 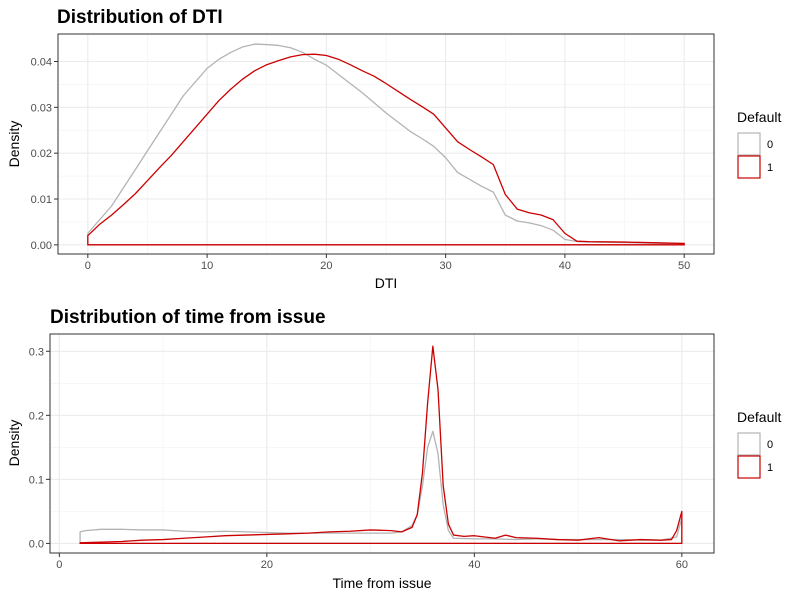 What do you see at coordinates (770, 468) in the screenshot?
I see `chart-2-legend-label-1: 1` at bounding box center [770, 468].